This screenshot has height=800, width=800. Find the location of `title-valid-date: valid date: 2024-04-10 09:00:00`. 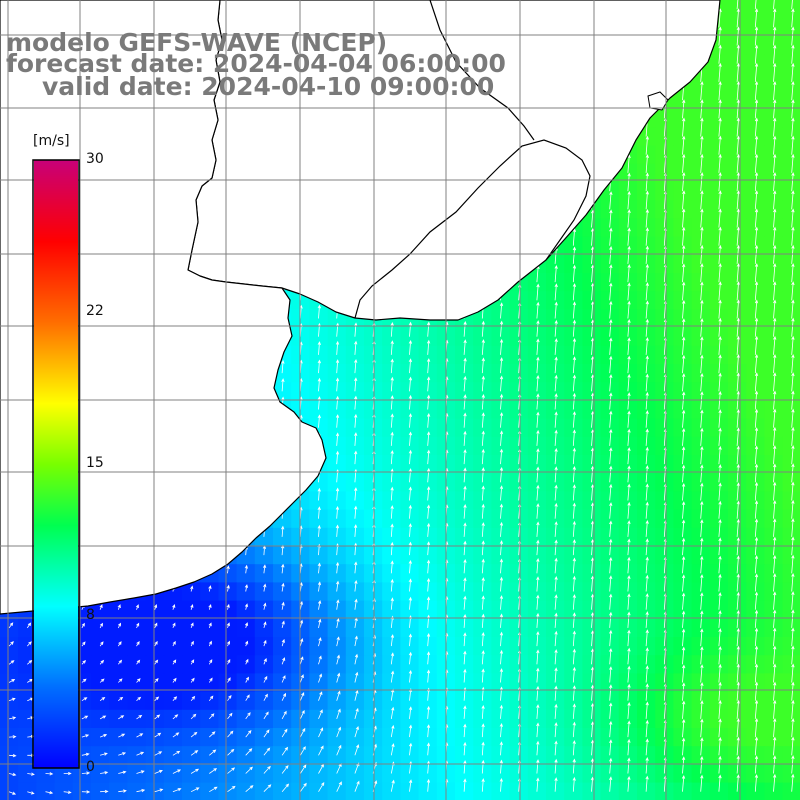

title-valid-date: valid date: 2024-04-10 09:00:00 is located at coordinates (268, 86).